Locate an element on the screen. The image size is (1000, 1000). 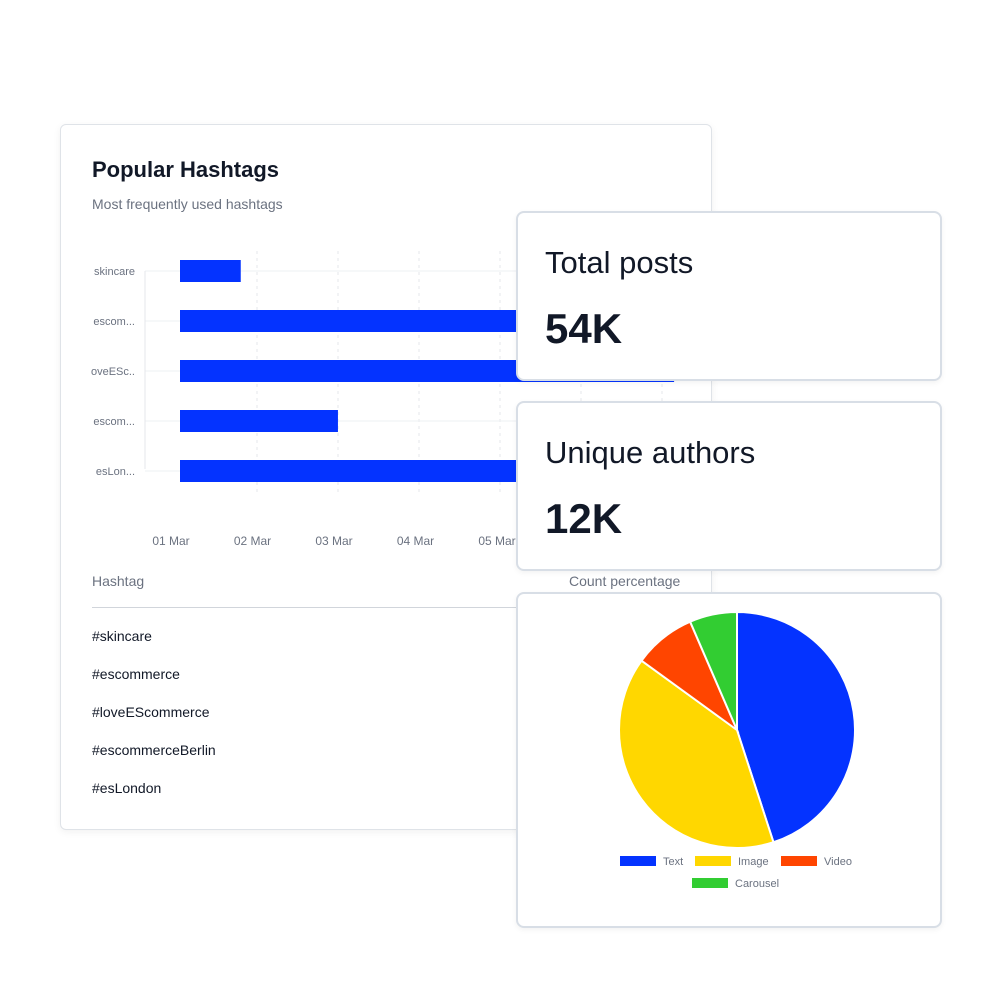
table-row: #escommerce is located at coordinates (136, 674).